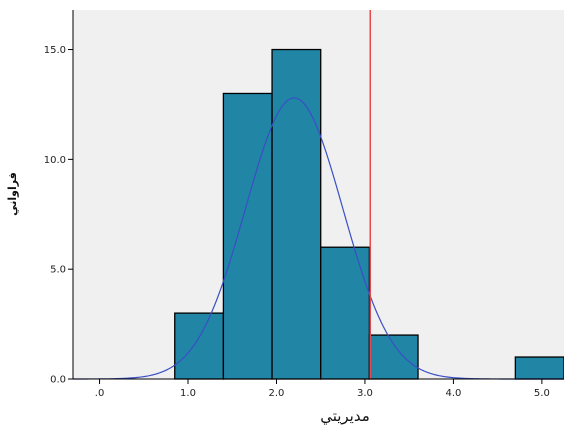  What do you see at coordinates (55, 50) in the screenshot?
I see `y-tick-label-3: 15.0` at bounding box center [55, 50].